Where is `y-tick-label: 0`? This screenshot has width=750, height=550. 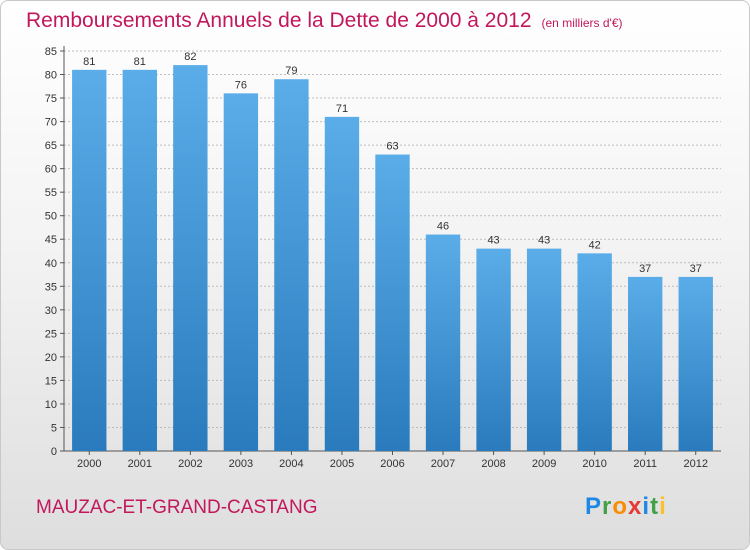 y-tick-label: 0 is located at coordinates (54, 452).